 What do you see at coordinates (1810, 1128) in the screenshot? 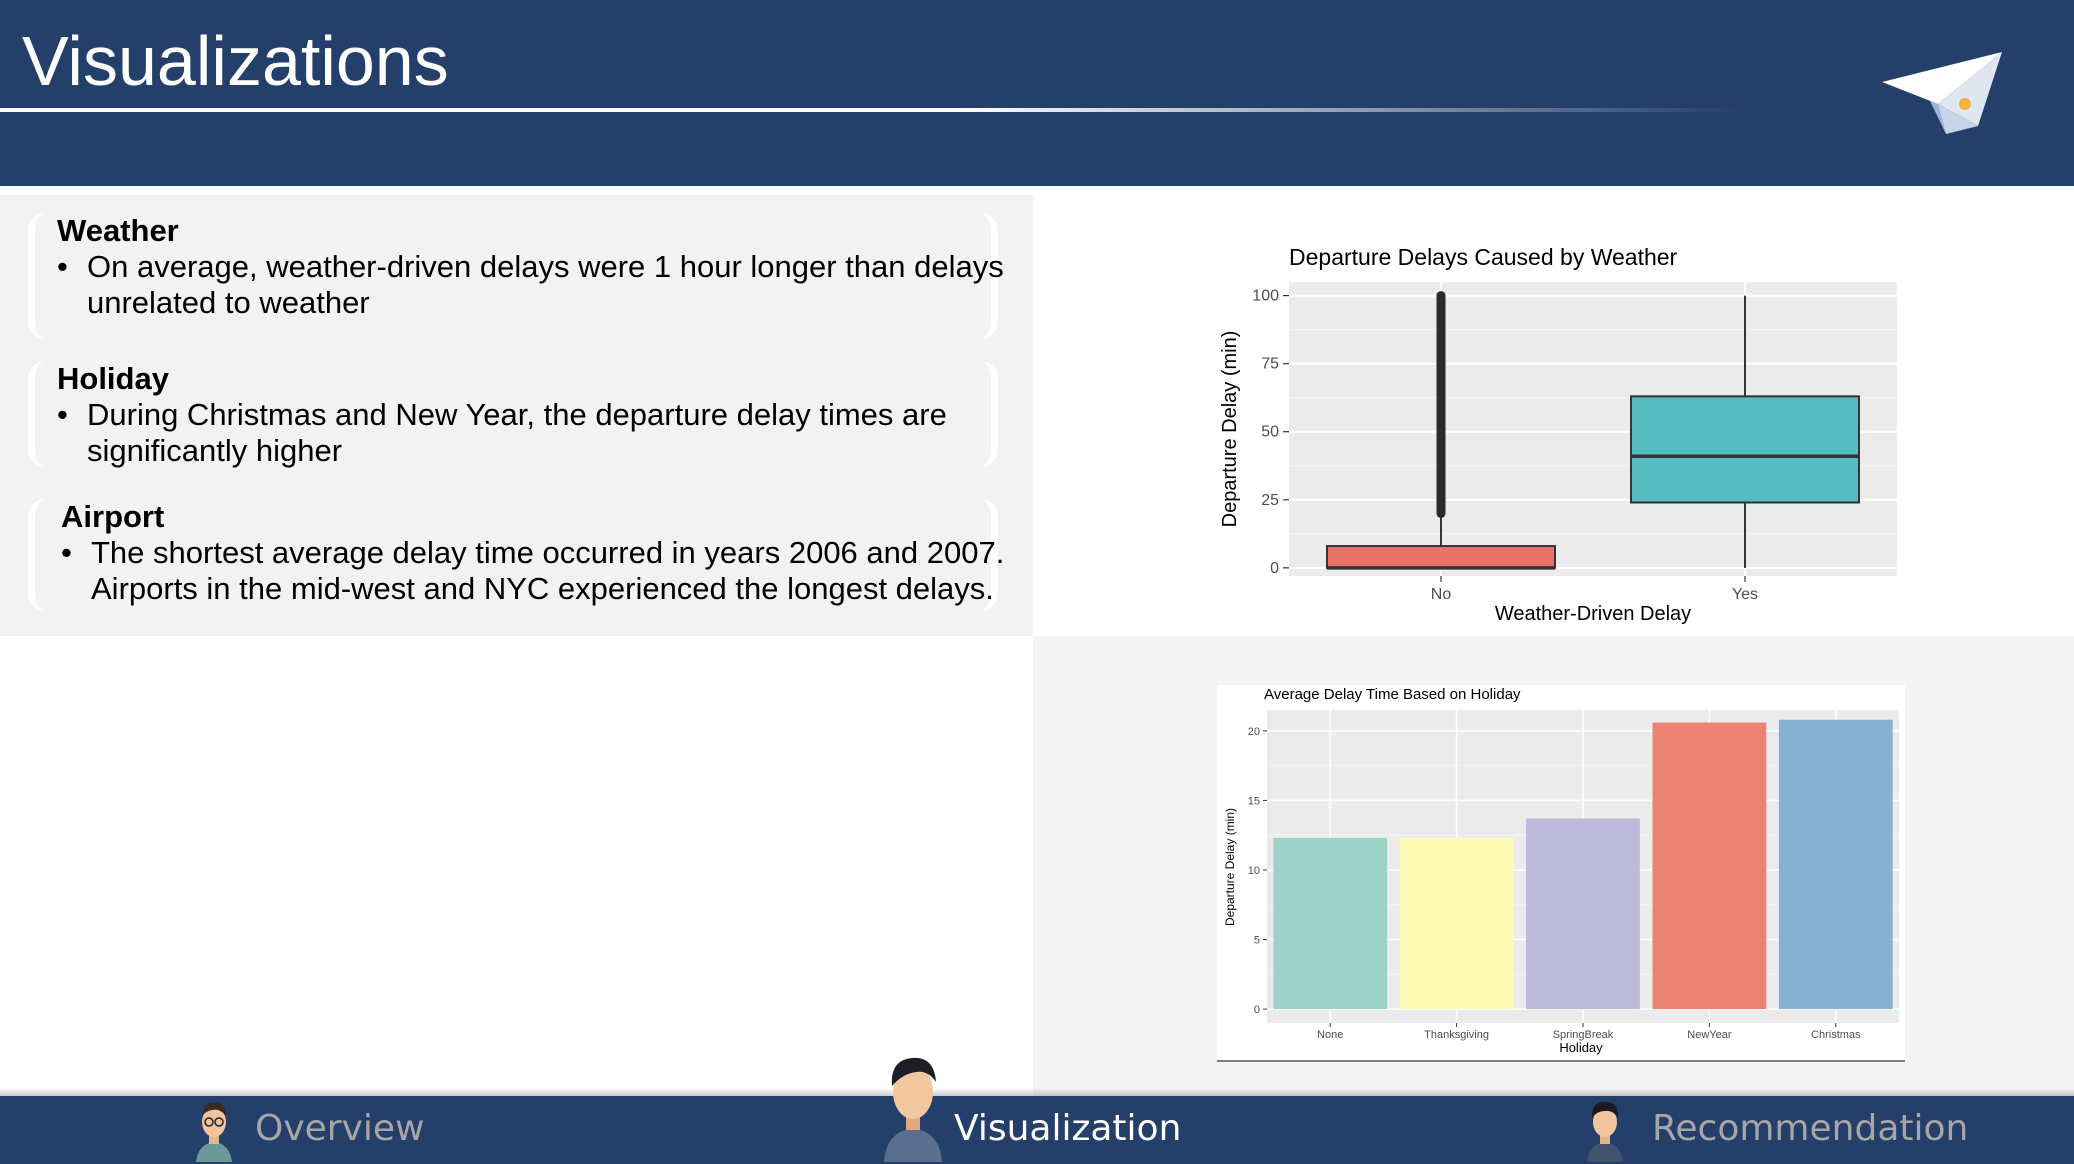
I see `nav-recommendation: Recommendation` at bounding box center [1810, 1128].